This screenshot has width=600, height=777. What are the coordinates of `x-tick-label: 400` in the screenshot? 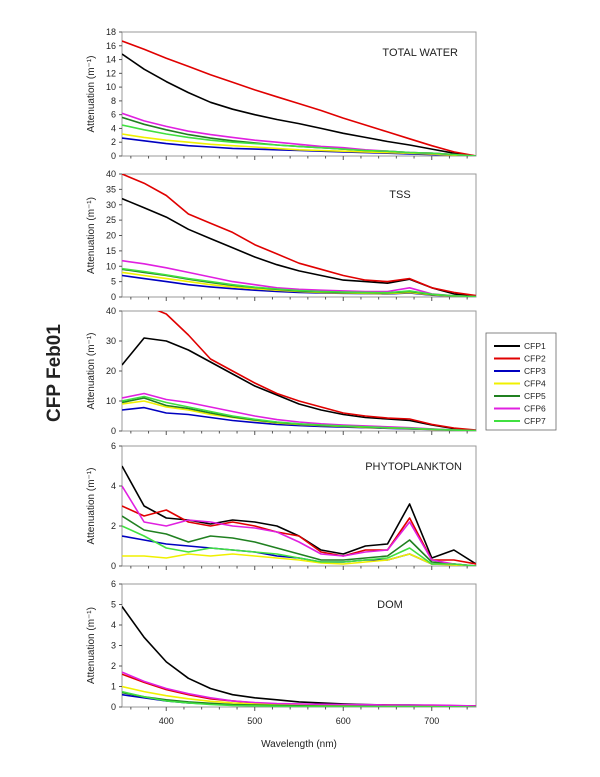 It's located at (166, 721).